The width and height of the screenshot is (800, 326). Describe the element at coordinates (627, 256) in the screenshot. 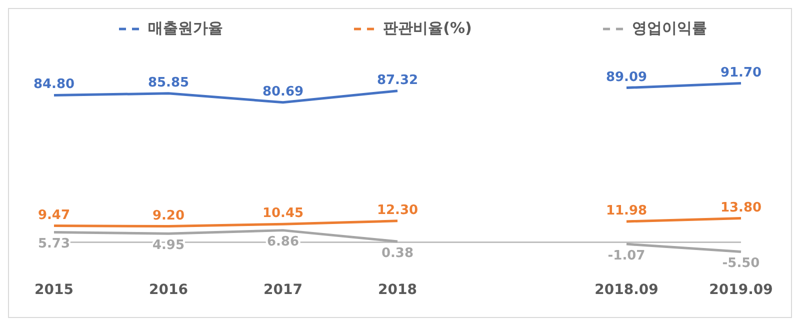

I see `data-label: -1.07` at that location.